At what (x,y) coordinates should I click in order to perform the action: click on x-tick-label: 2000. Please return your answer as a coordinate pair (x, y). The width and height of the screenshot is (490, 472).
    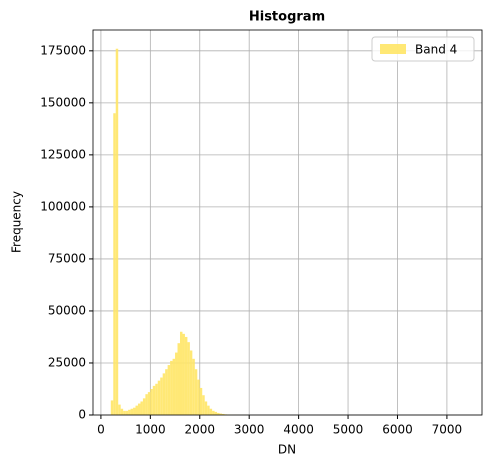
    Looking at the image, I should click on (199, 430).